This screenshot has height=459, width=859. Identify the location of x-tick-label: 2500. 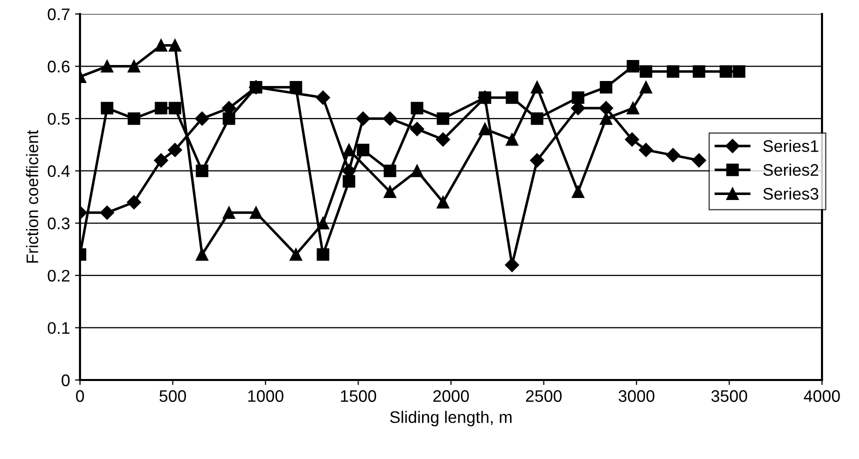
(544, 396).